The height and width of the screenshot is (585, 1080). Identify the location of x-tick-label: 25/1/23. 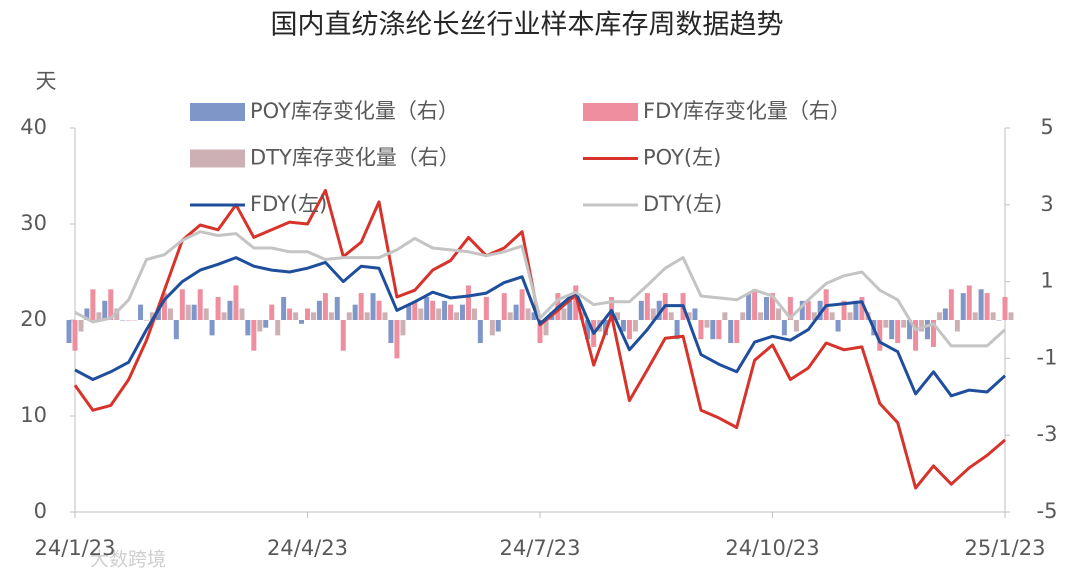
(1005, 548).